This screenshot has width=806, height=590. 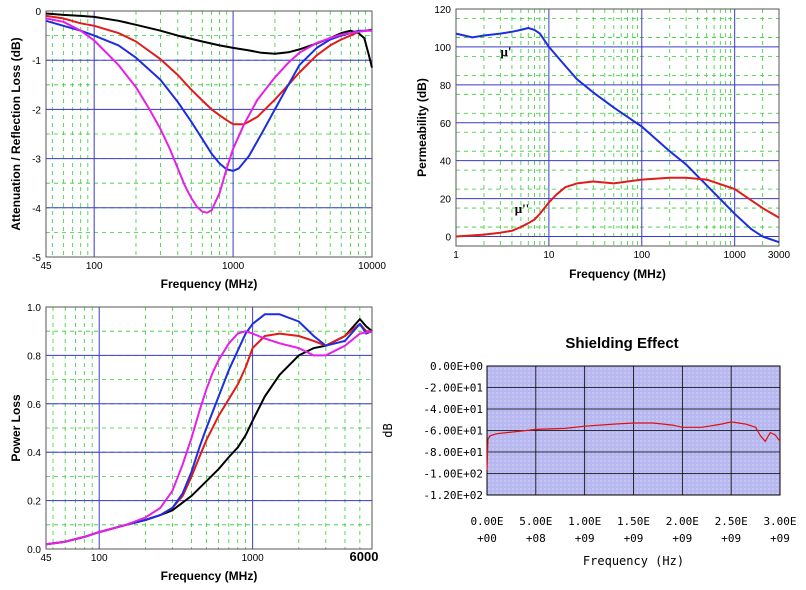 What do you see at coordinates (16, 133) in the screenshot?
I see `y-axis-label: Attenuation / Reflection Loss (dB)` at bounding box center [16, 133].